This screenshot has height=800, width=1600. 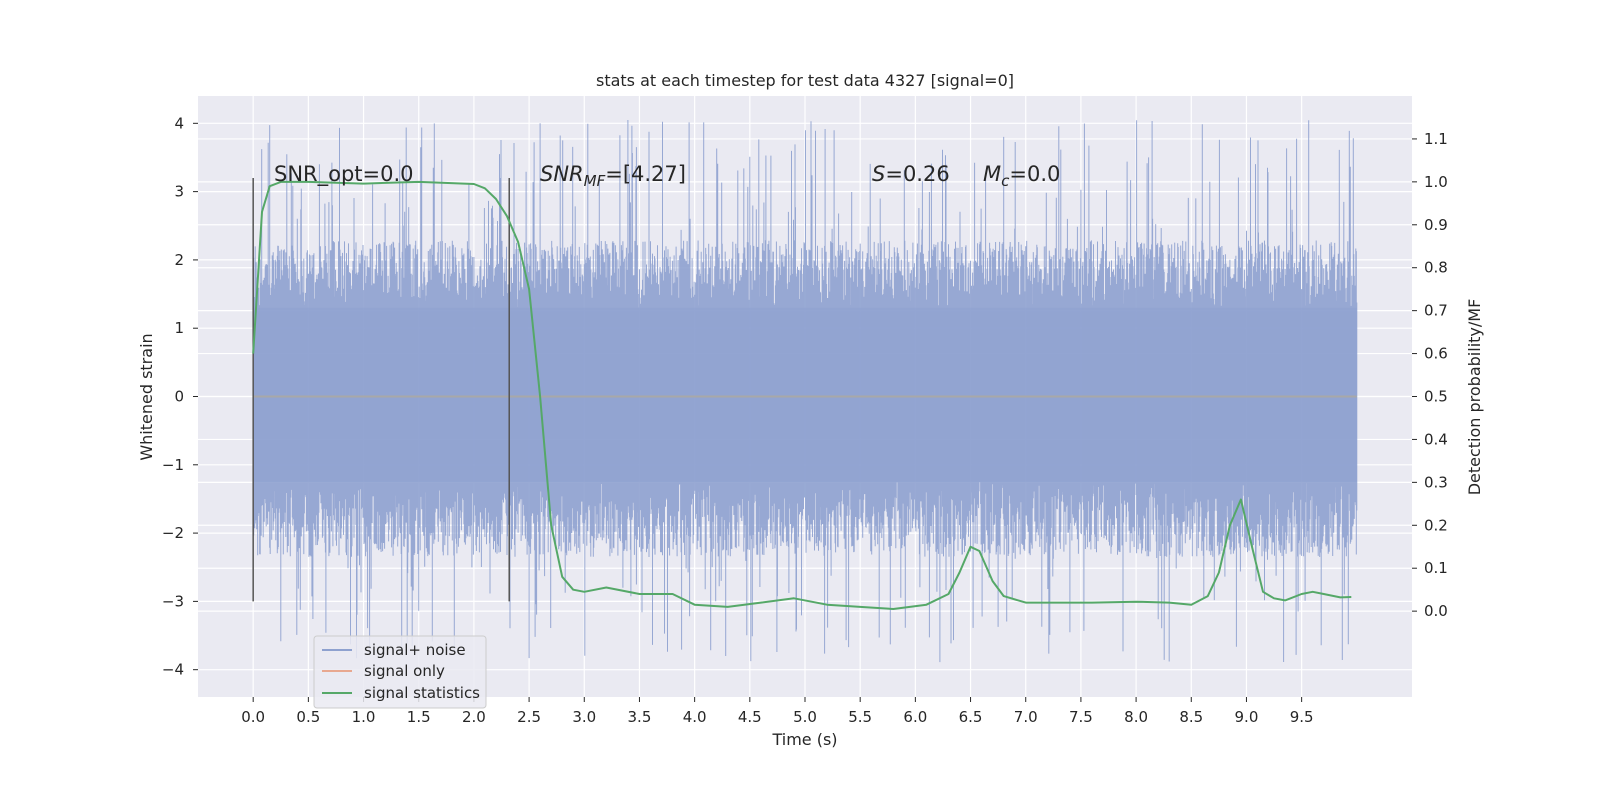 I want to click on x-tick-label-14: 7.0, so click(x=1026, y=717).